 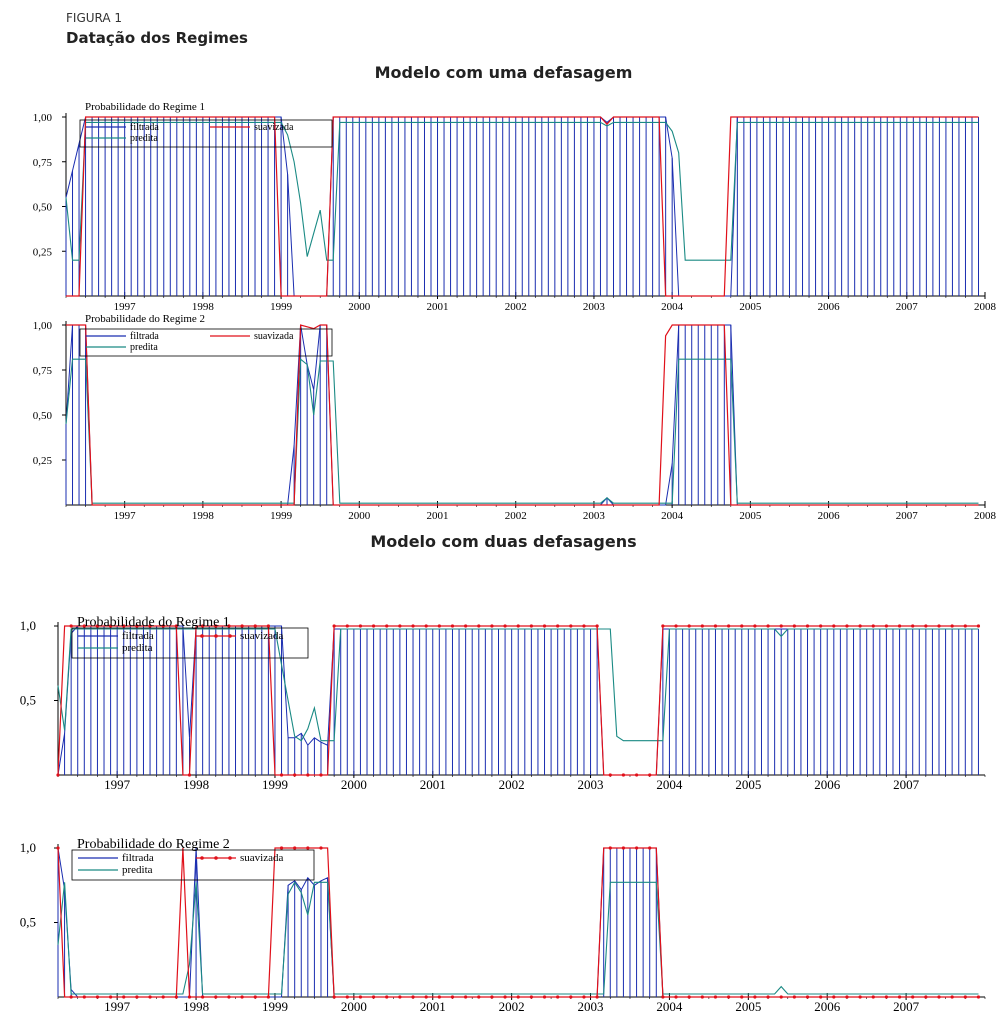 What do you see at coordinates (43, 371) in the screenshot?
I see `y-tick-label: 0,75` at bounding box center [43, 371].